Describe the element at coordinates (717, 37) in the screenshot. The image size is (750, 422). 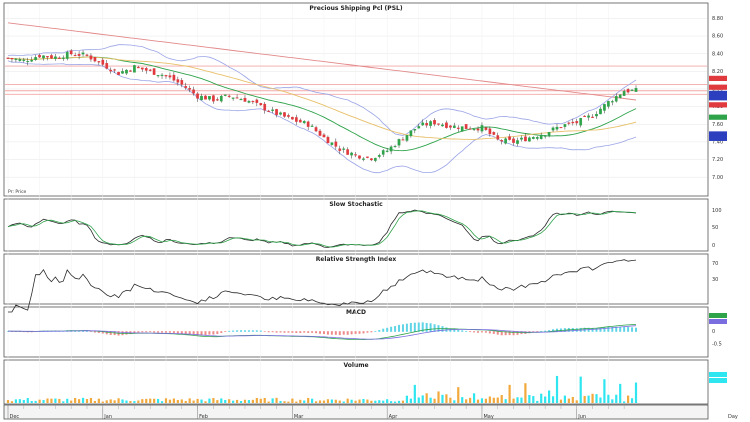
I see `price-tick-label: 8.60` at that location.